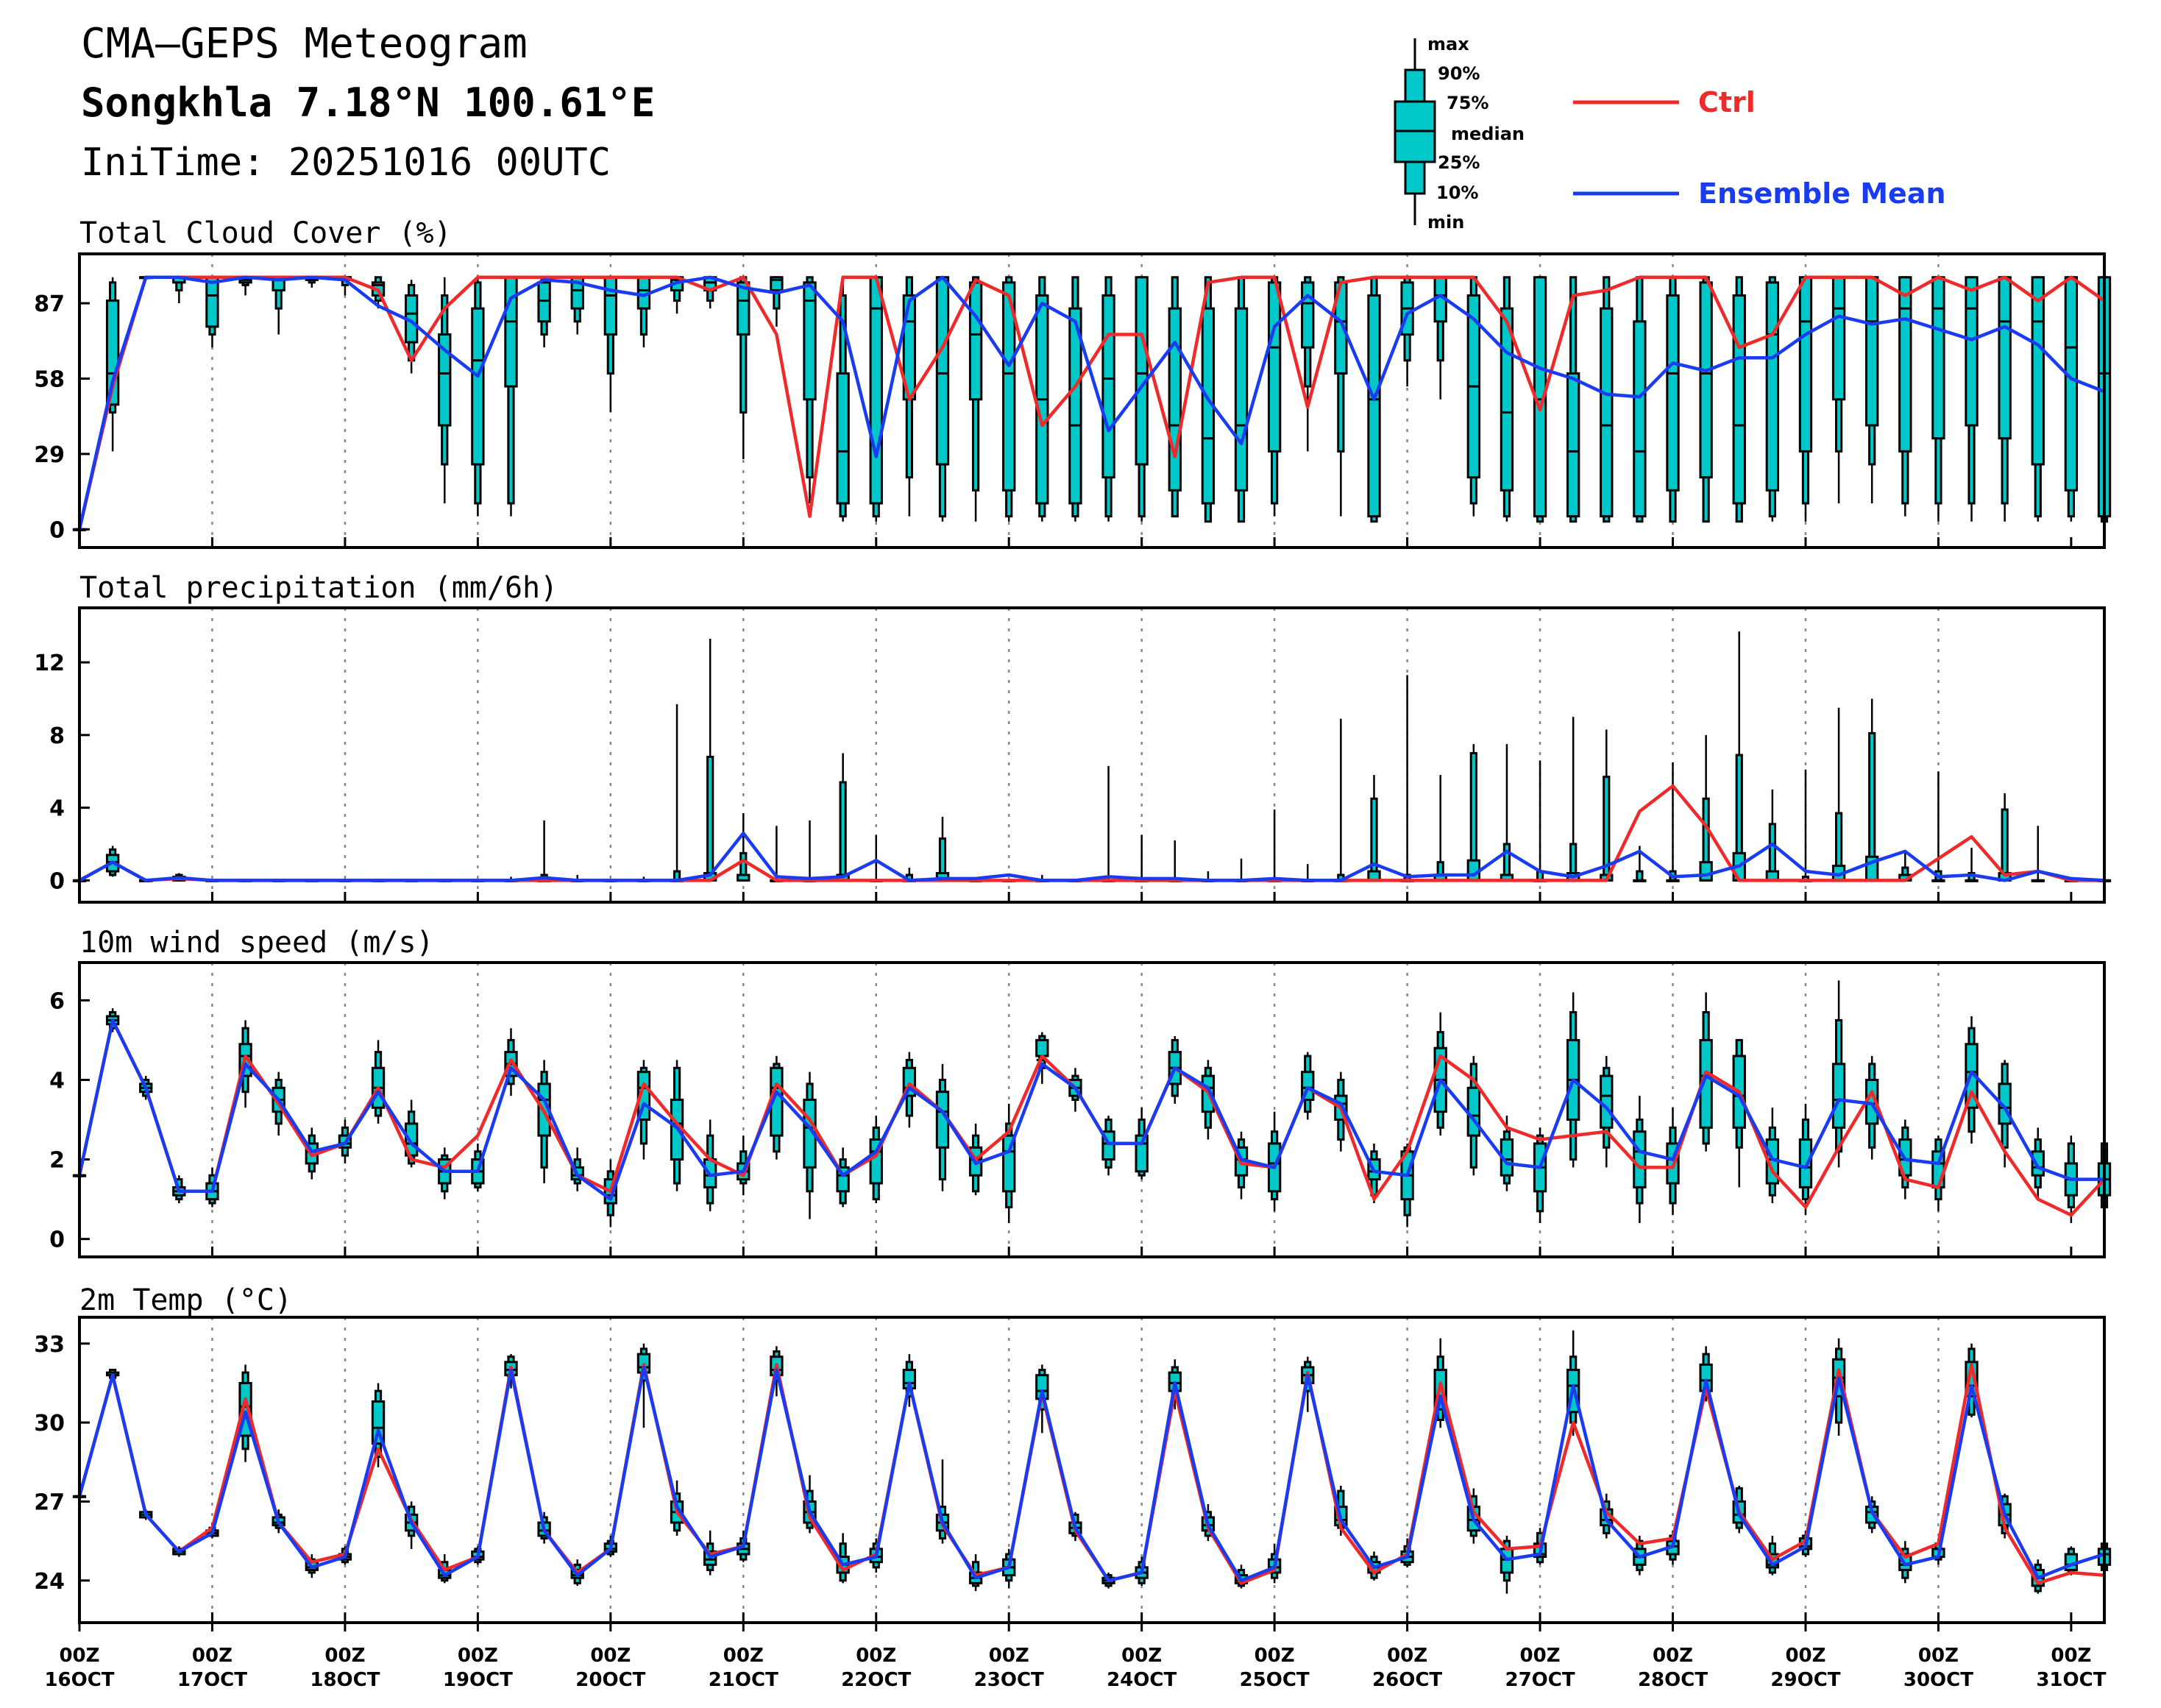  Describe the element at coordinates (212, 1680) in the screenshot. I see `x-tick-date: 17OCT` at that location.